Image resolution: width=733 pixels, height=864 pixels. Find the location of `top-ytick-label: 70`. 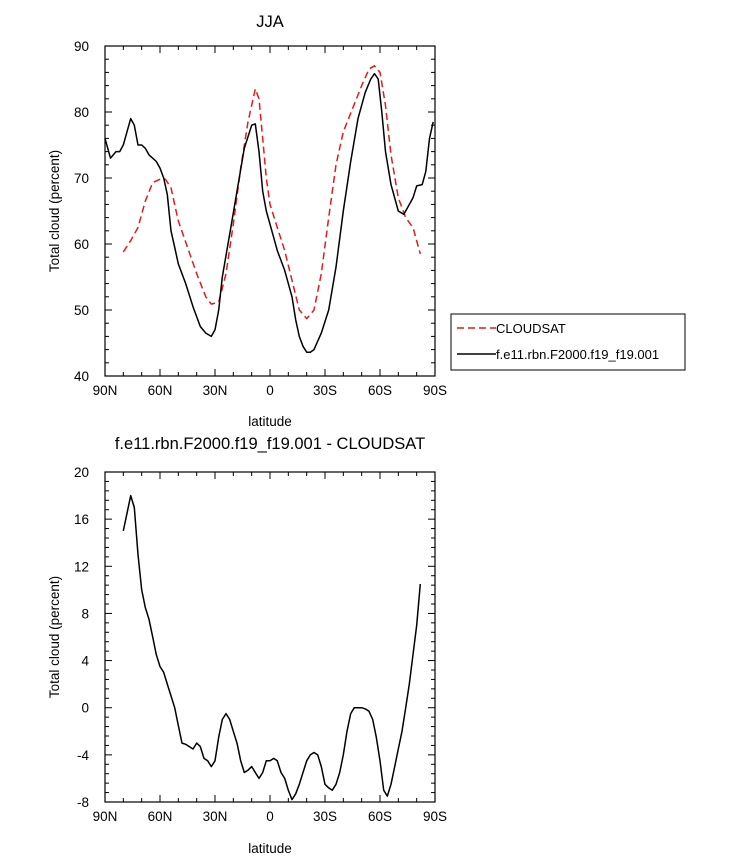

top-ytick-label: 70 is located at coordinates (81, 178).